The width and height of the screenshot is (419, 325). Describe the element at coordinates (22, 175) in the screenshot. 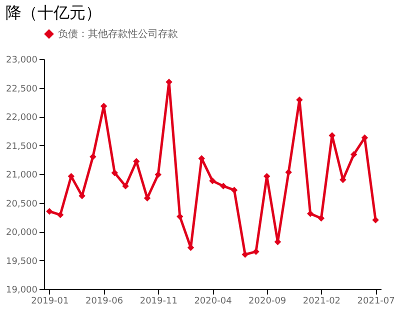

I see `y-tick-label: 21,000` at that location.